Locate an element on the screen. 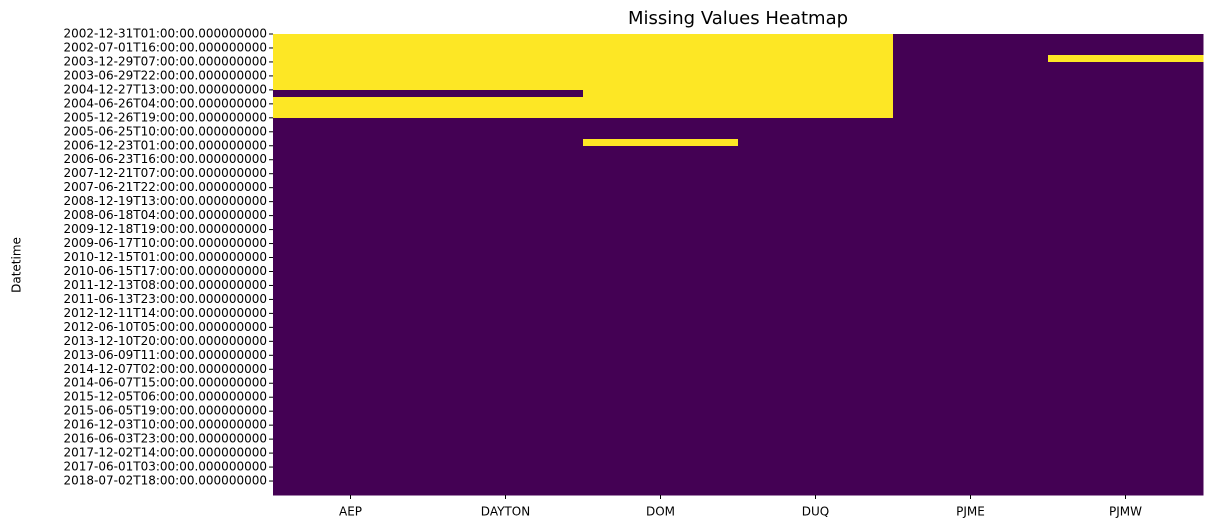 The width and height of the screenshot is (1213, 530). y-tick-label: 2002-07-01T16:00:00.000000000 is located at coordinates (166, 47).